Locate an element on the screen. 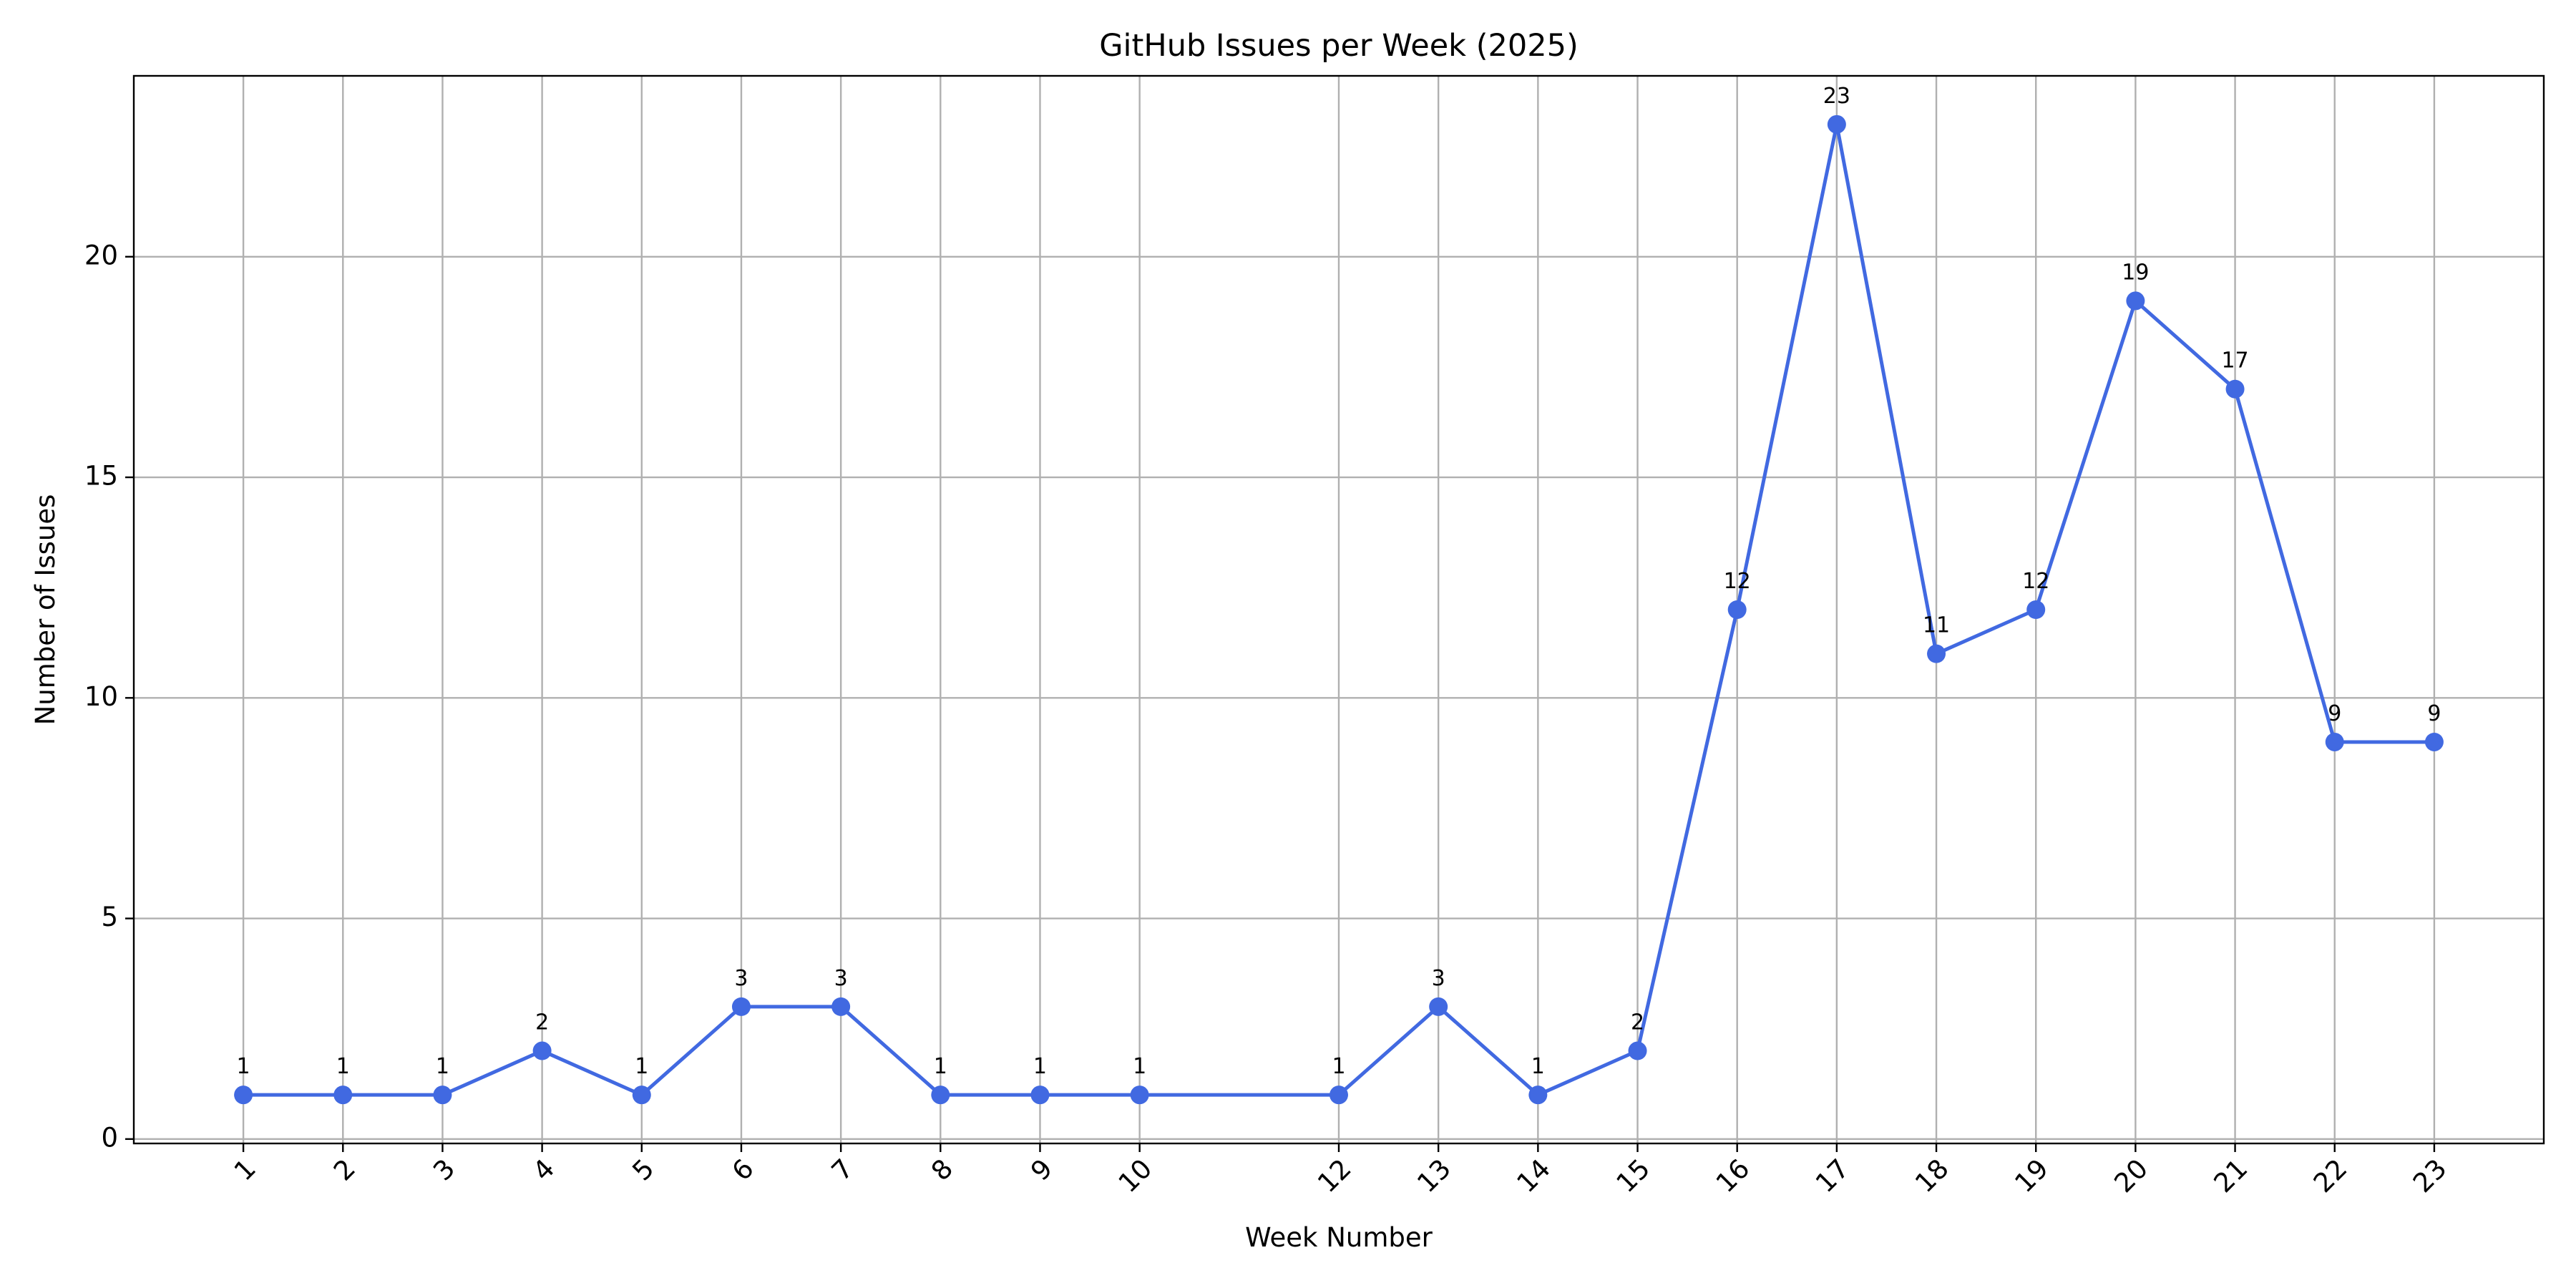  data-label: 19 is located at coordinates (2135, 272).